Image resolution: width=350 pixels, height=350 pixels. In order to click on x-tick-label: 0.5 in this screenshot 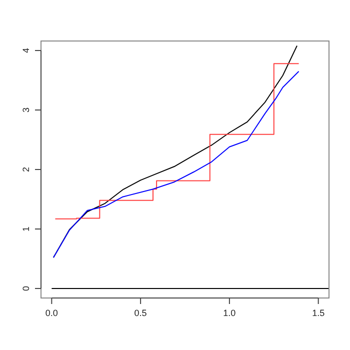, I will do `click(140, 313)`.